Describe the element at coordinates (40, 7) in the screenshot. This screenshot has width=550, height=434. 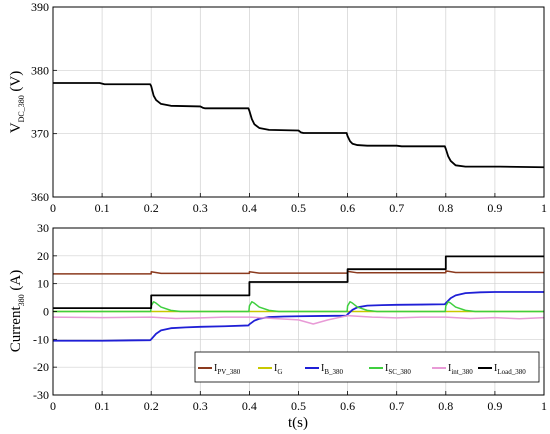
I see `y-tick-label: 390` at that location.